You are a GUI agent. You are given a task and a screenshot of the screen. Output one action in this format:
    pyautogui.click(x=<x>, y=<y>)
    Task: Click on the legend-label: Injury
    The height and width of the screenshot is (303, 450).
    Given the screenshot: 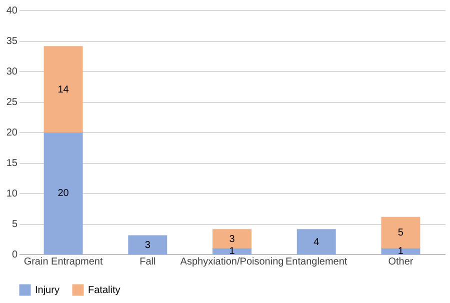 What is the action you would take?
    pyautogui.click(x=47, y=290)
    